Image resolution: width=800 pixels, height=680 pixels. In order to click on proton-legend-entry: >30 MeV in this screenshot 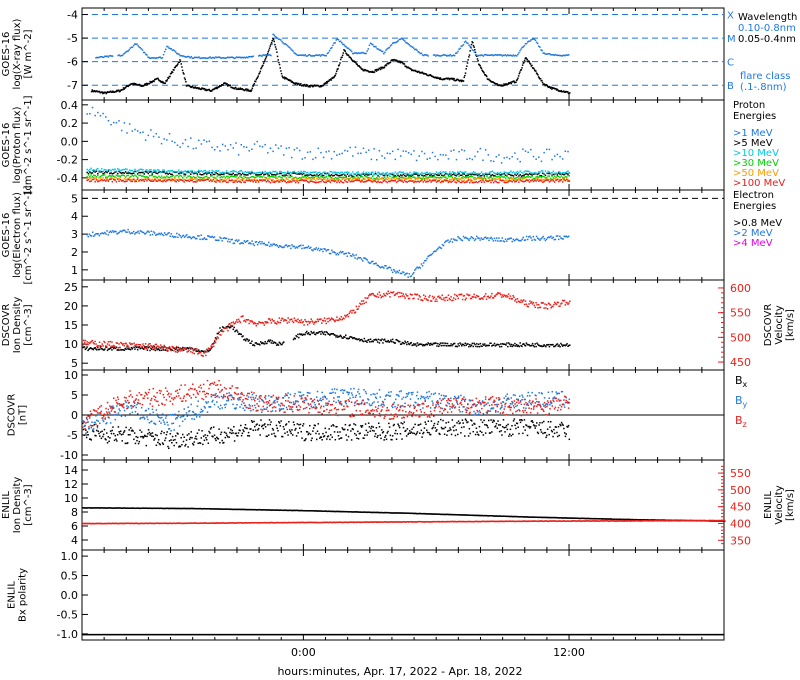, I will do `click(756, 163)`.